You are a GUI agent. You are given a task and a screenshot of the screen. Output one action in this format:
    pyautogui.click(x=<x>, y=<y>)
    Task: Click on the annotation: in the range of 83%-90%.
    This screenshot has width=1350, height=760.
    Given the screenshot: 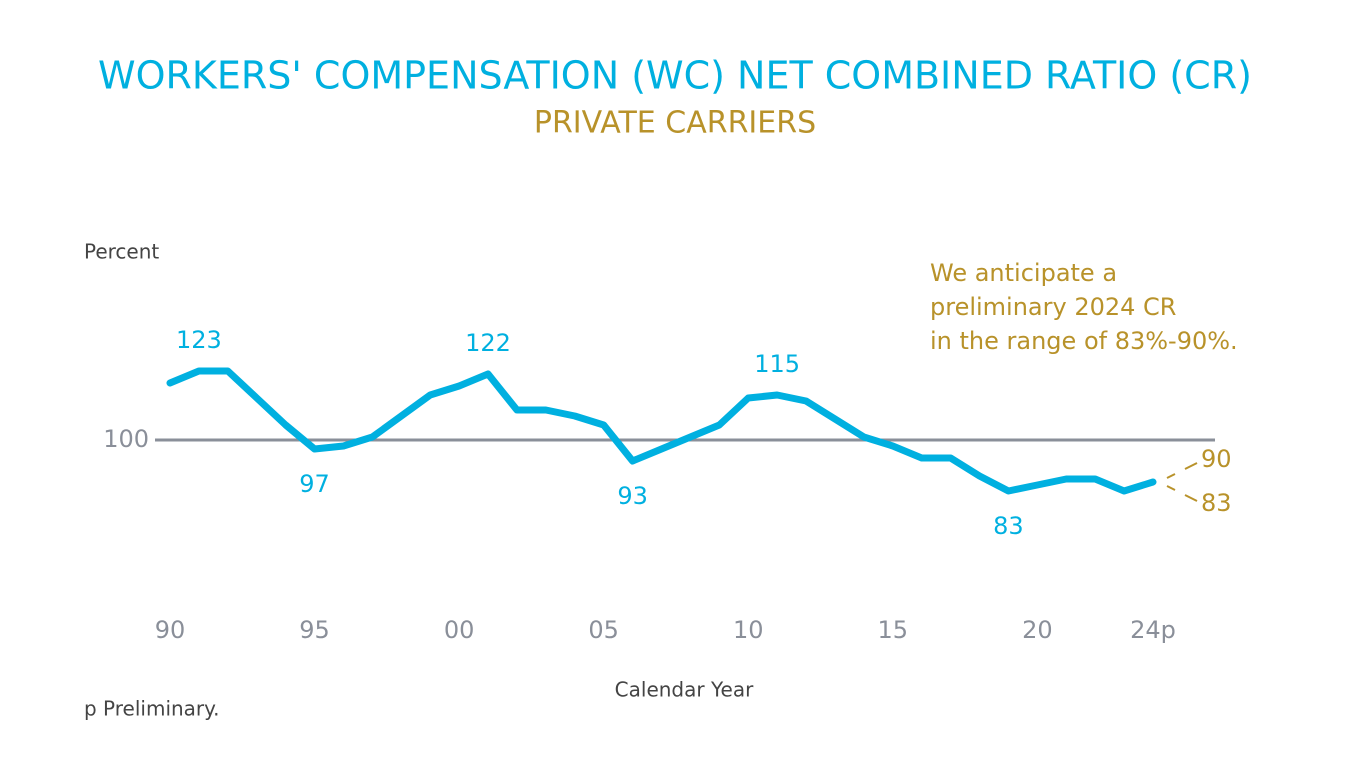 What is the action you would take?
    pyautogui.click(x=1084, y=341)
    